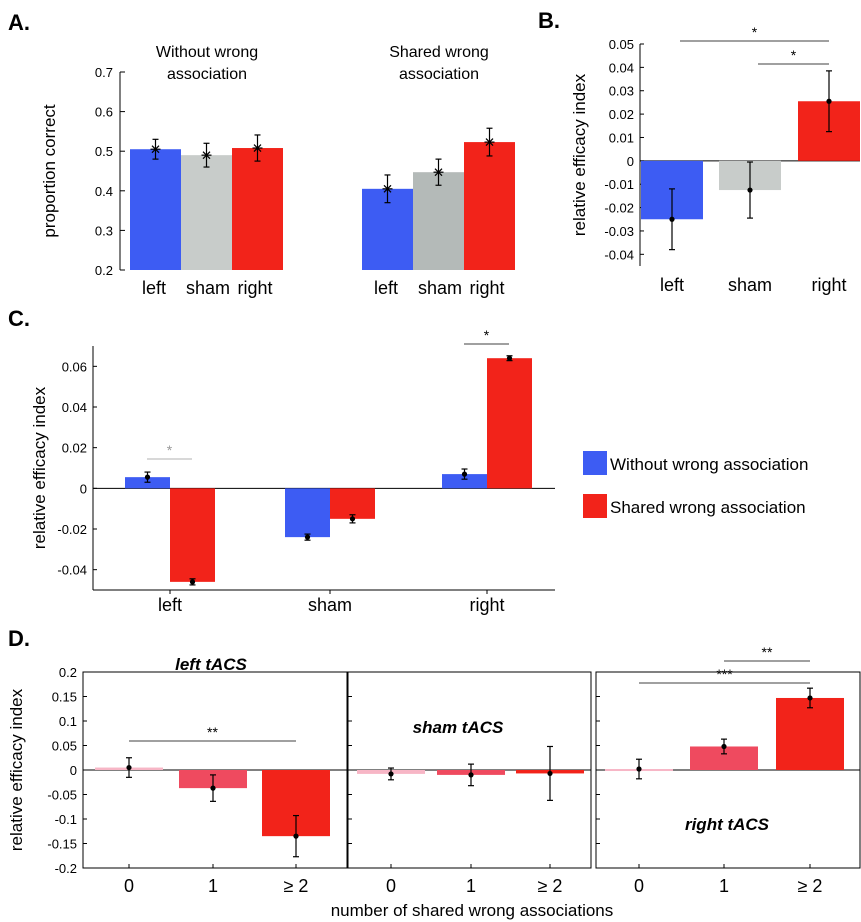 This screenshot has width=861, height=922. I want to click on panel-b-ytick-label: 0.05, so click(621, 44).